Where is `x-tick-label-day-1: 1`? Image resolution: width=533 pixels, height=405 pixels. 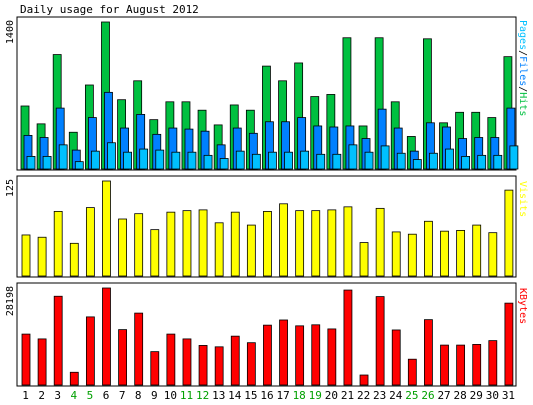 x-tick-label-day-1: 1 is located at coordinates (25, 395).